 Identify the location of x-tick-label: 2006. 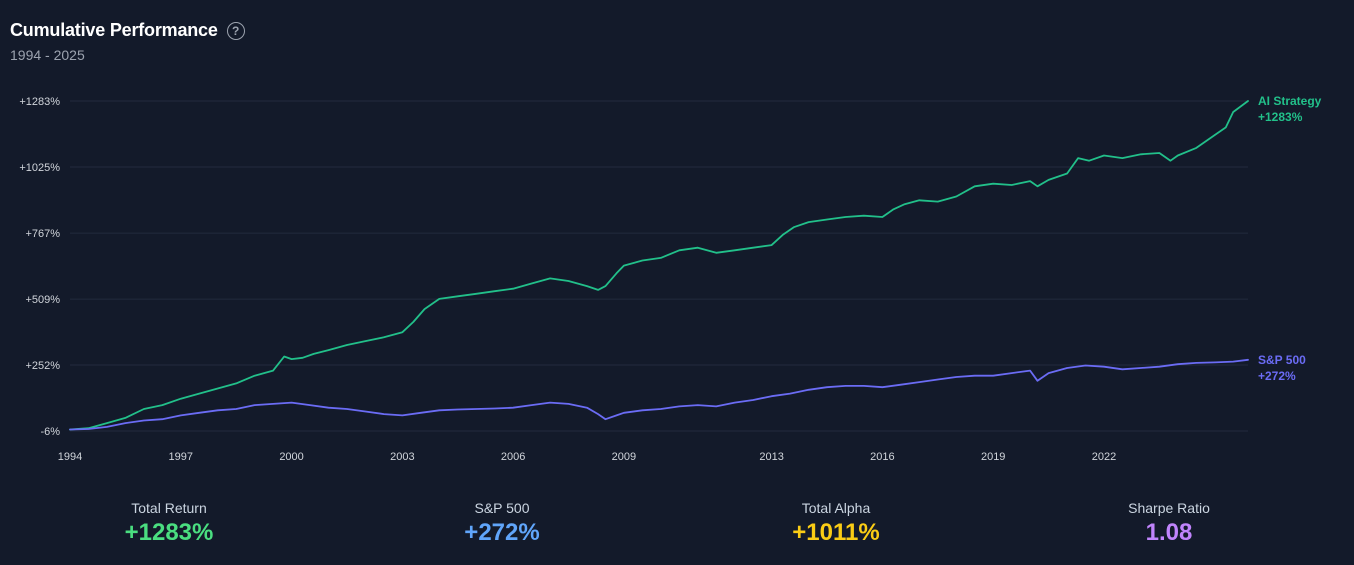
(513, 457).